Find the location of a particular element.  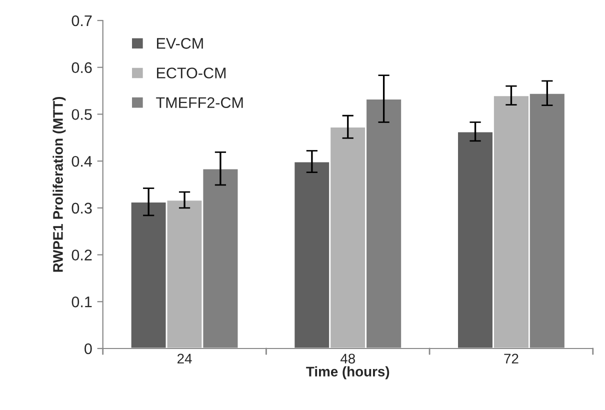

y-tick-label: 0.2 is located at coordinates (82, 255).